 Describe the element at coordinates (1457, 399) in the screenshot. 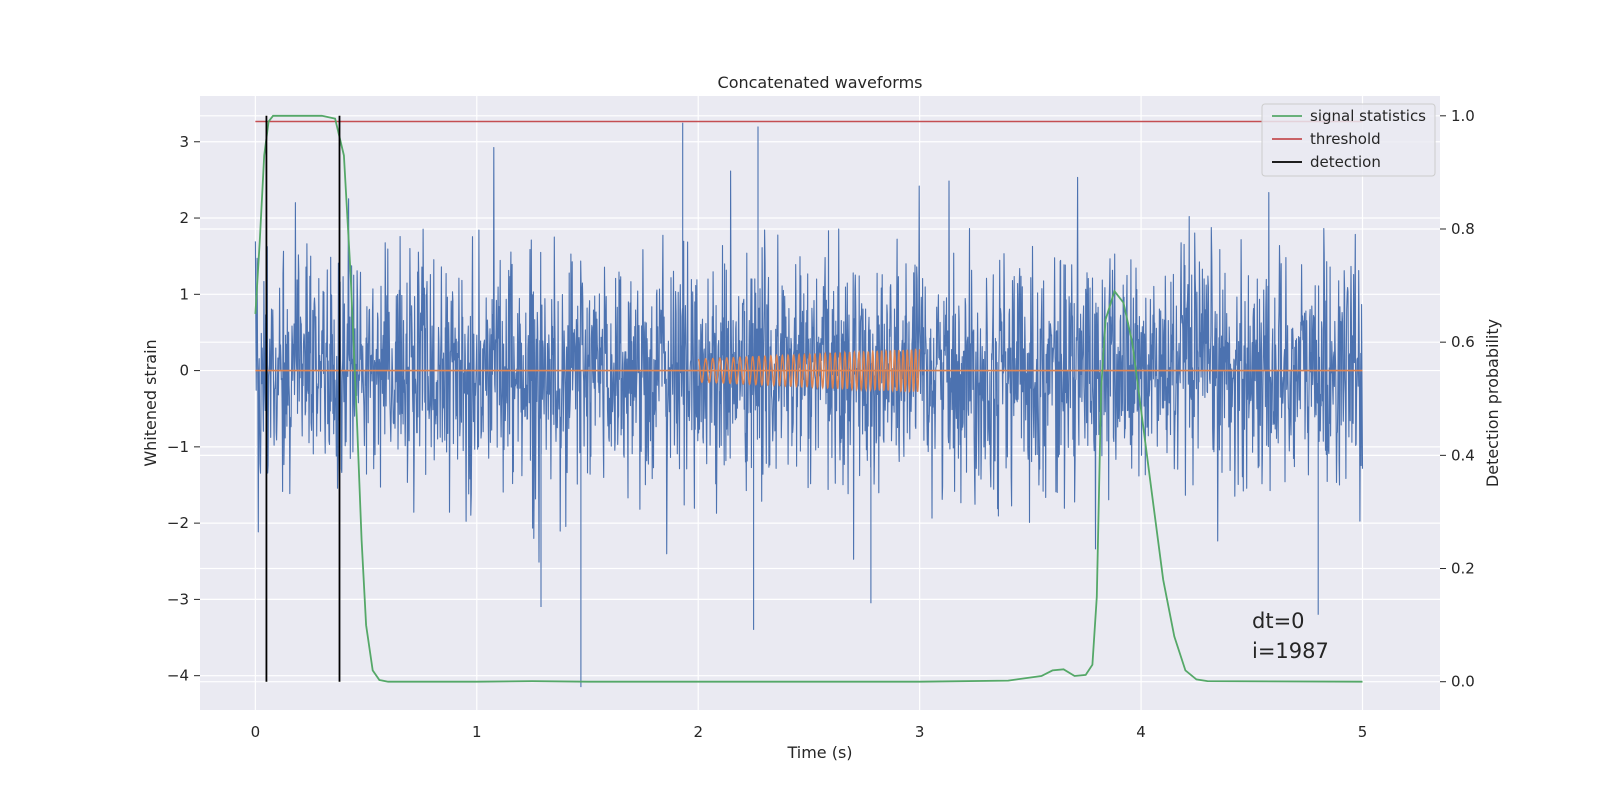

I see `y-axis-right-ticks: 0.0 0.2 0.4 0.6 0.8 1.0` at that location.